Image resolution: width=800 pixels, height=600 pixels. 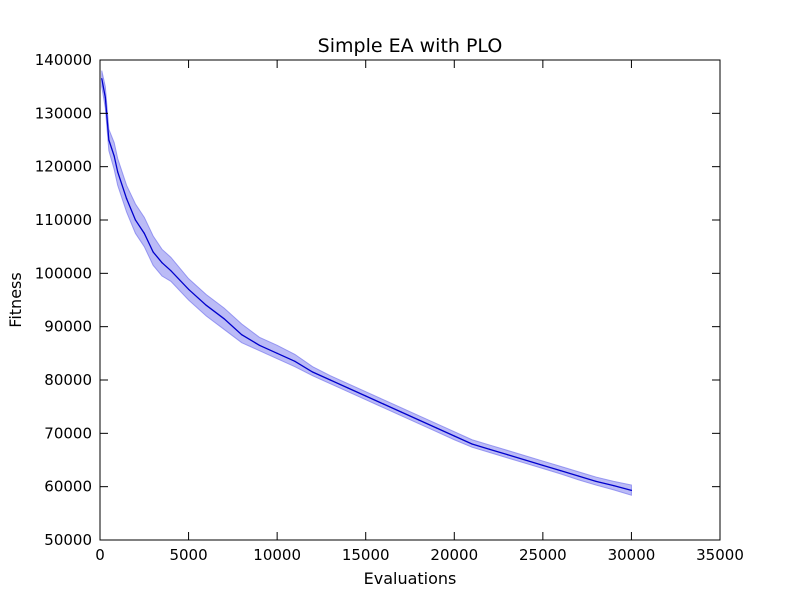 I want to click on x-tick-label: 25000, so click(x=543, y=555).